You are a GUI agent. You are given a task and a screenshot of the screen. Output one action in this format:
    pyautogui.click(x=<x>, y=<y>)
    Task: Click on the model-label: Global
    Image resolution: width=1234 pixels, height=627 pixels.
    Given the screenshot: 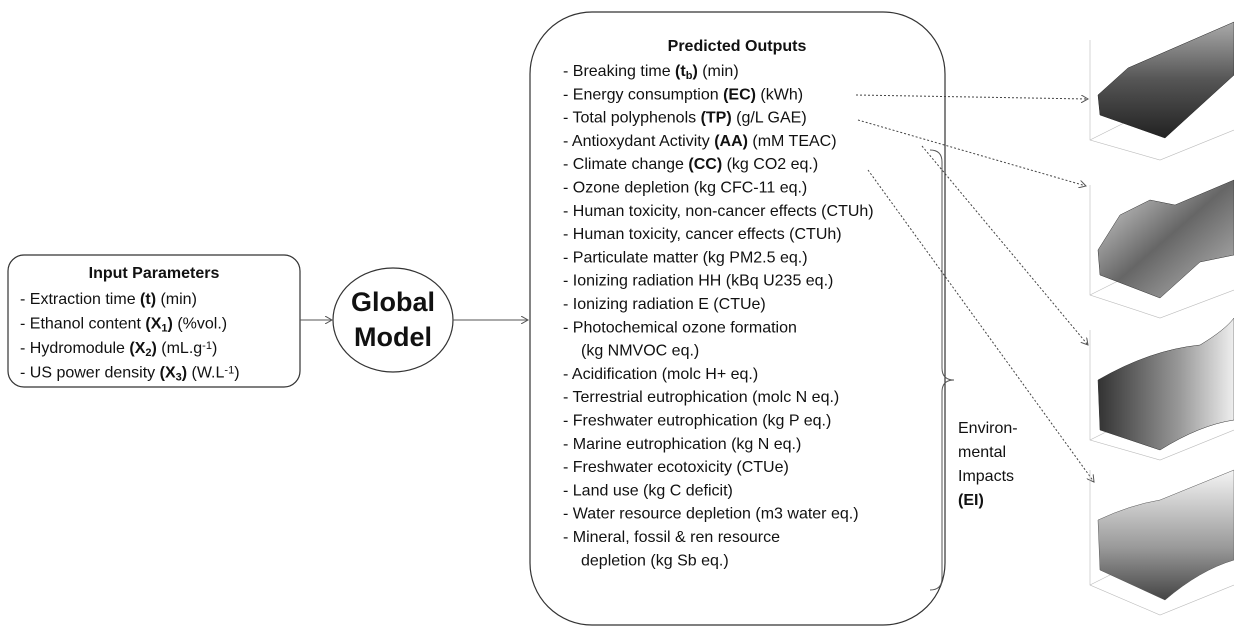 What is the action you would take?
    pyautogui.click(x=393, y=302)
    